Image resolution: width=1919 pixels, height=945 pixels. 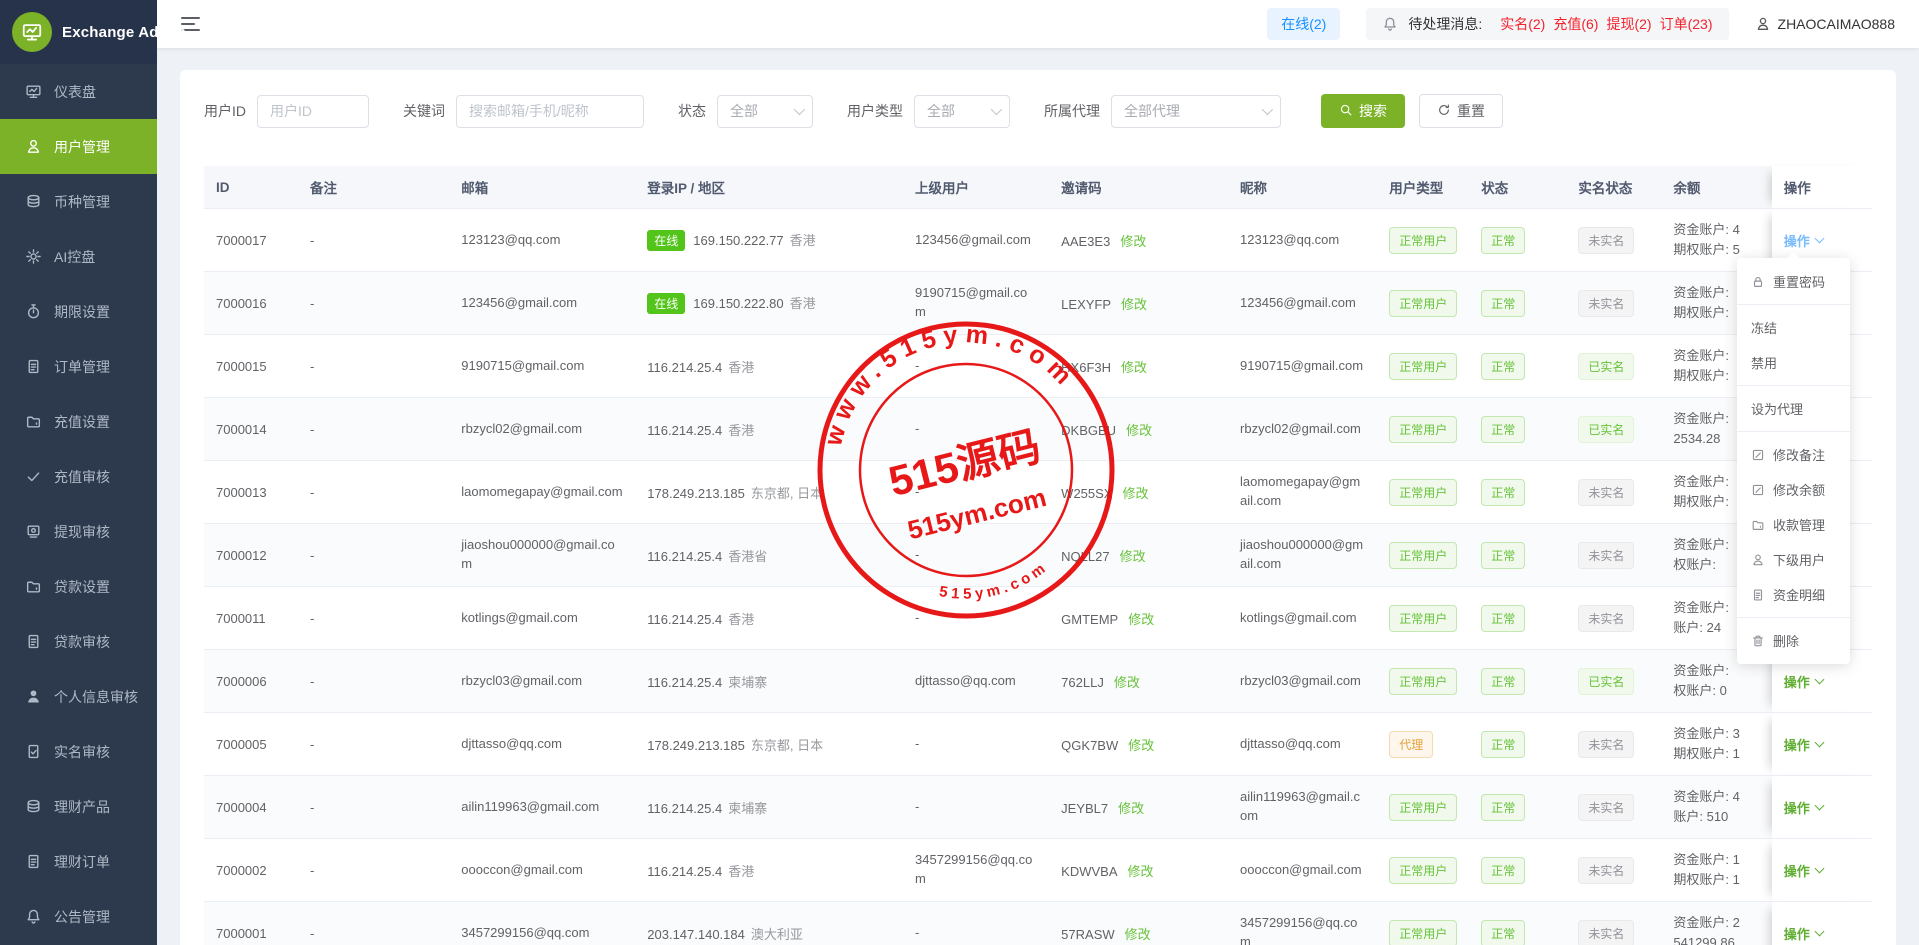 What do you see at coordinates (78, 91) in the screenshot?
I see `sidebar-item-仪表盘: 仪表盘` at bounding box center [78, 91].